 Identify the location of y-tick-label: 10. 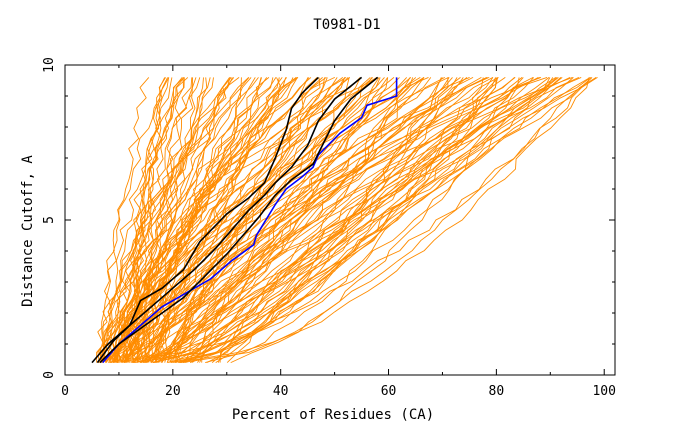
(49, 65).